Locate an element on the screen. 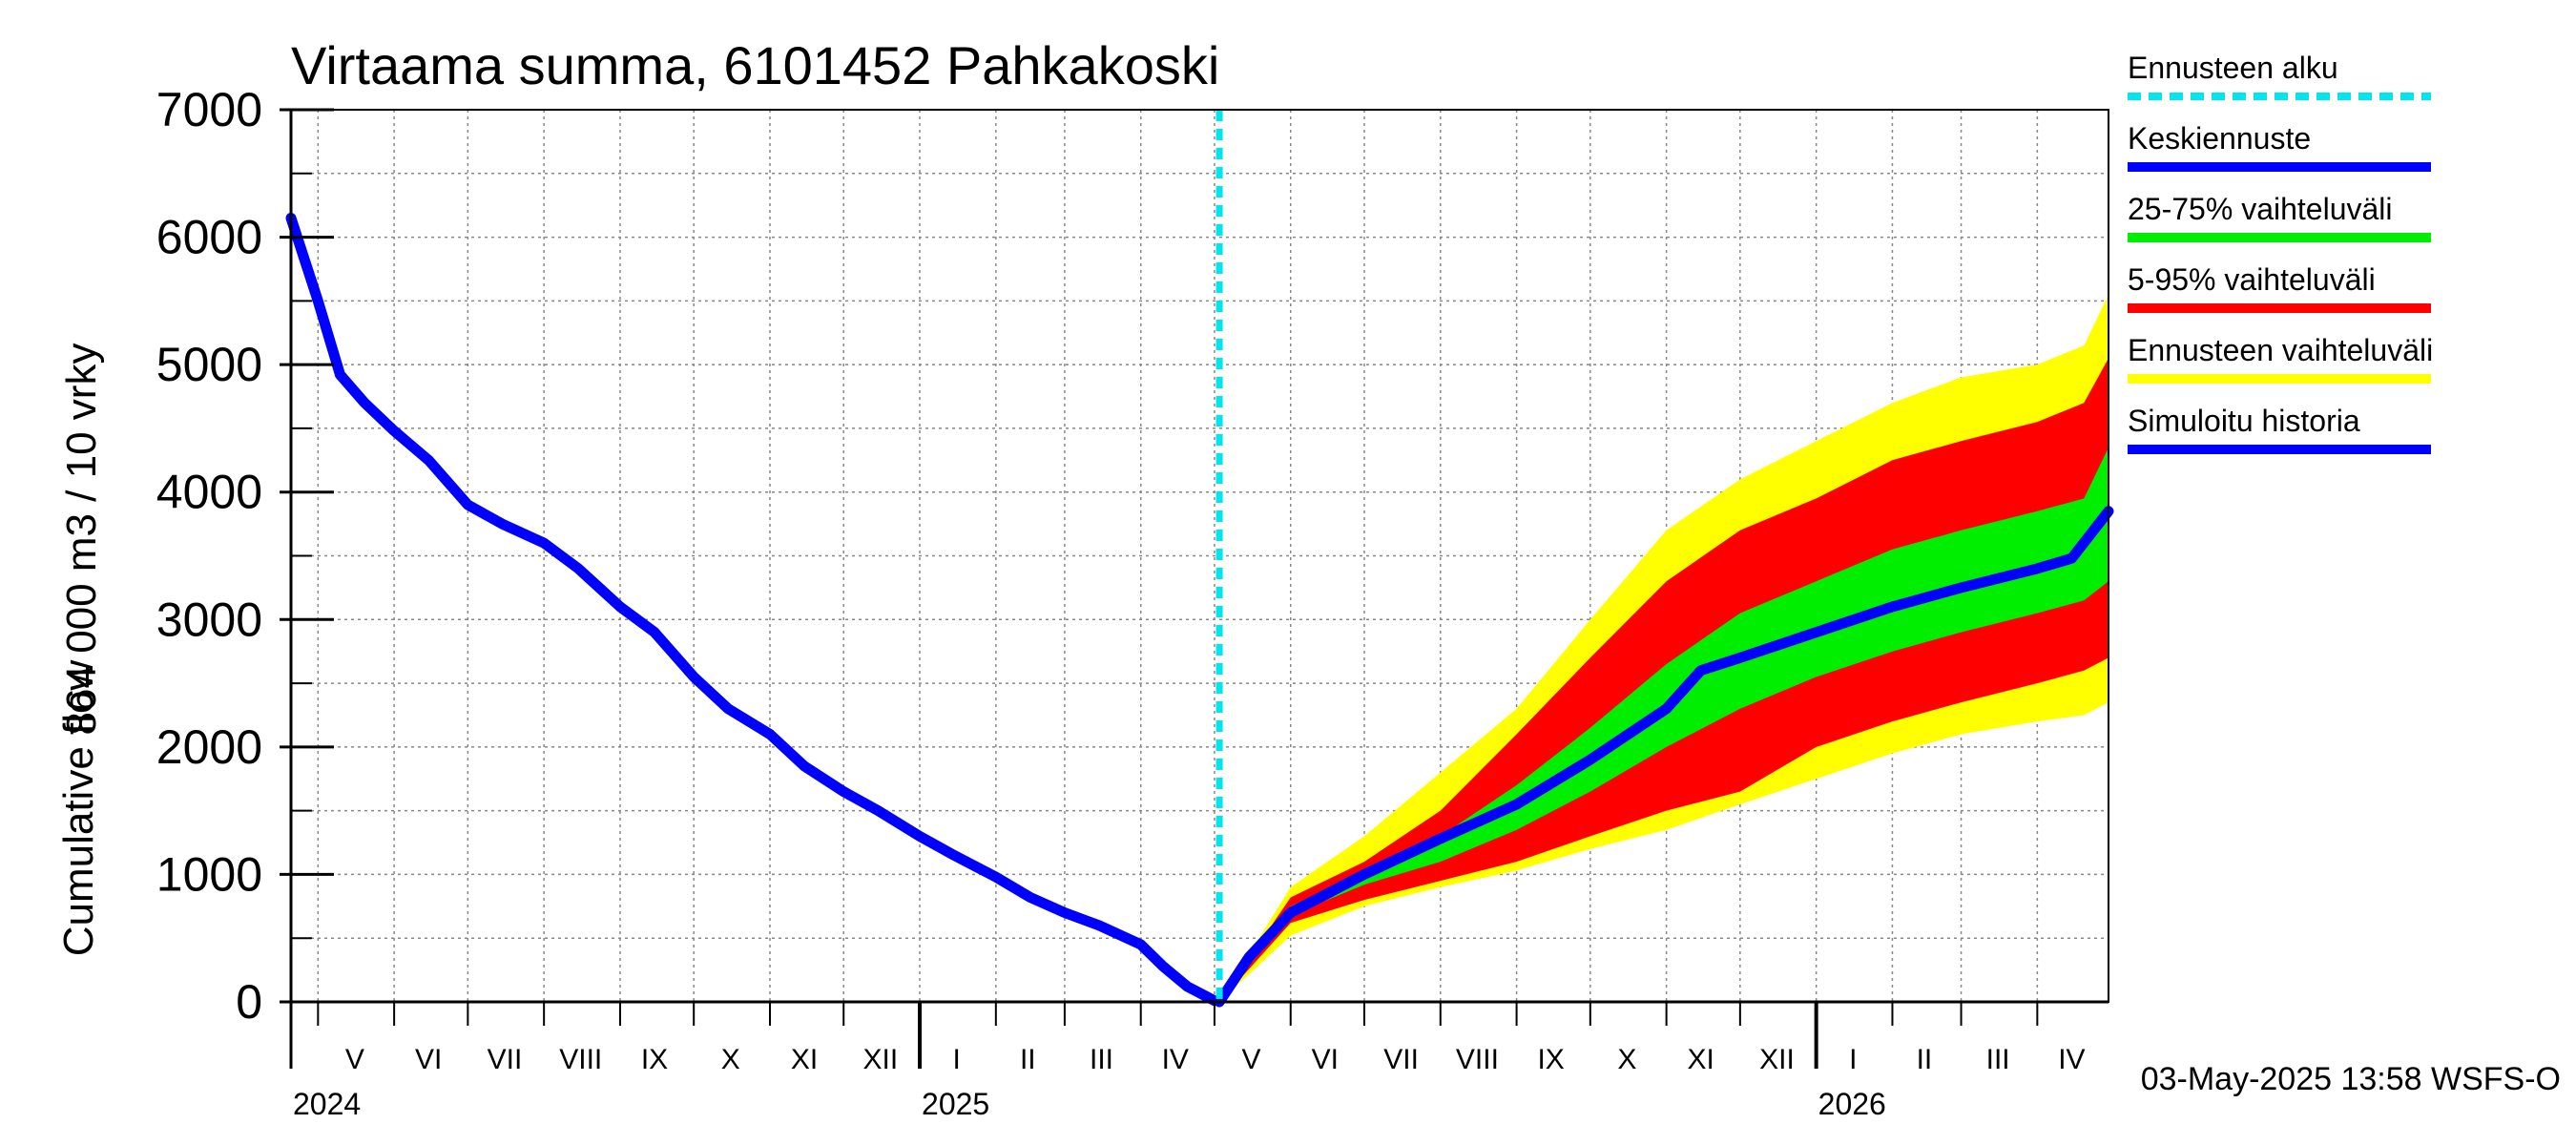 The width and height of the screenshot is (2576, 1145). y-tick-label: 7000 is located at coordinates (209, 109).